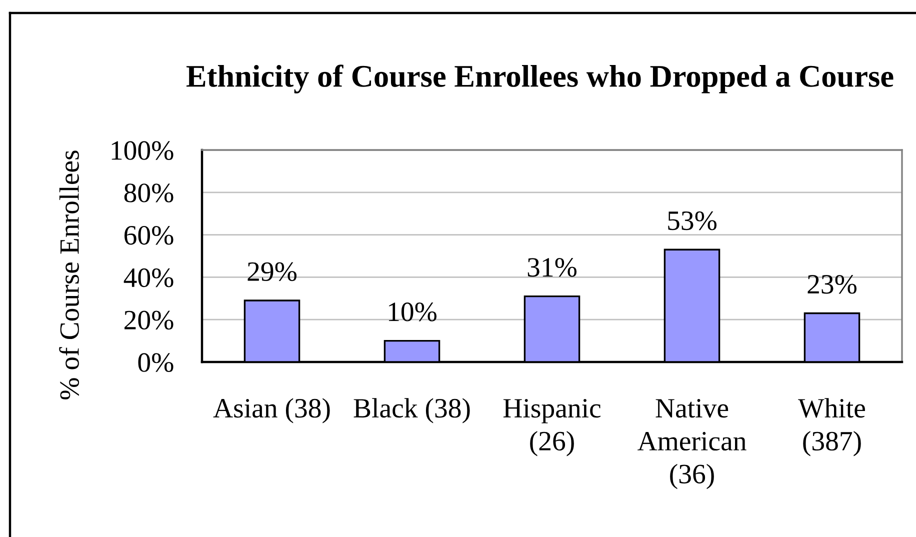 The image size is (916, 537). Describe the element at coordinates (412, 312) in the screenshot. I see `data-label: 10%` at that location.